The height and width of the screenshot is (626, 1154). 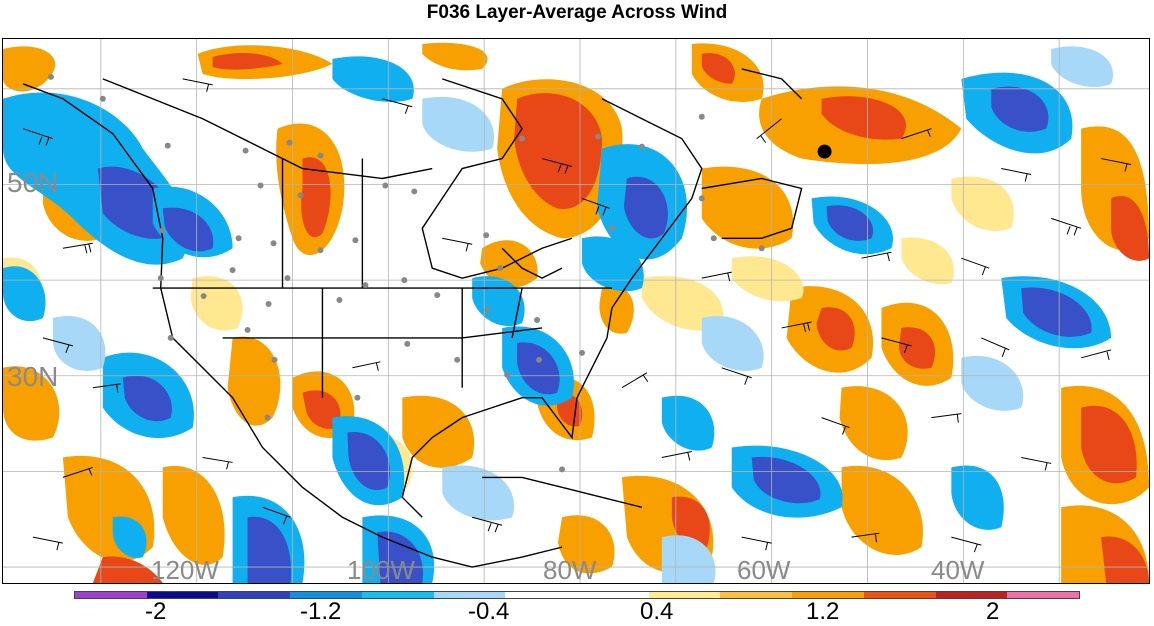 I want to click on lon-label-80w: 80W, so click(x=570, y=569).